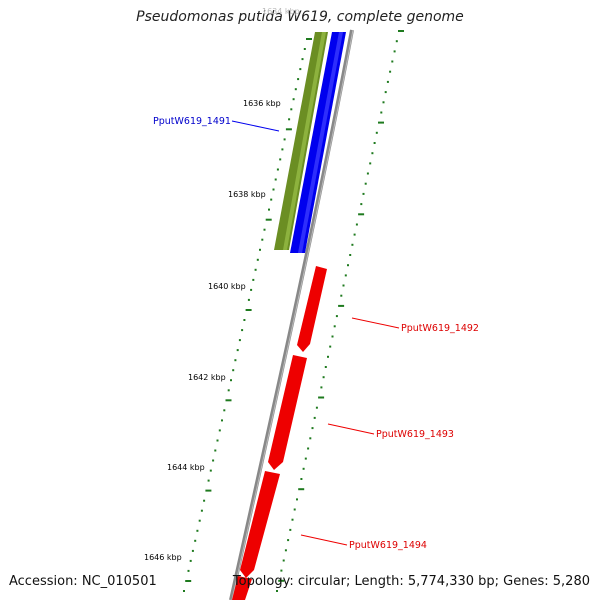 The height and width of the screenshot is (600, 600). Describe the element at coordinates (440, 328) in the screenshot. I see `gene-label-1492: PputW619_1492` at that location.